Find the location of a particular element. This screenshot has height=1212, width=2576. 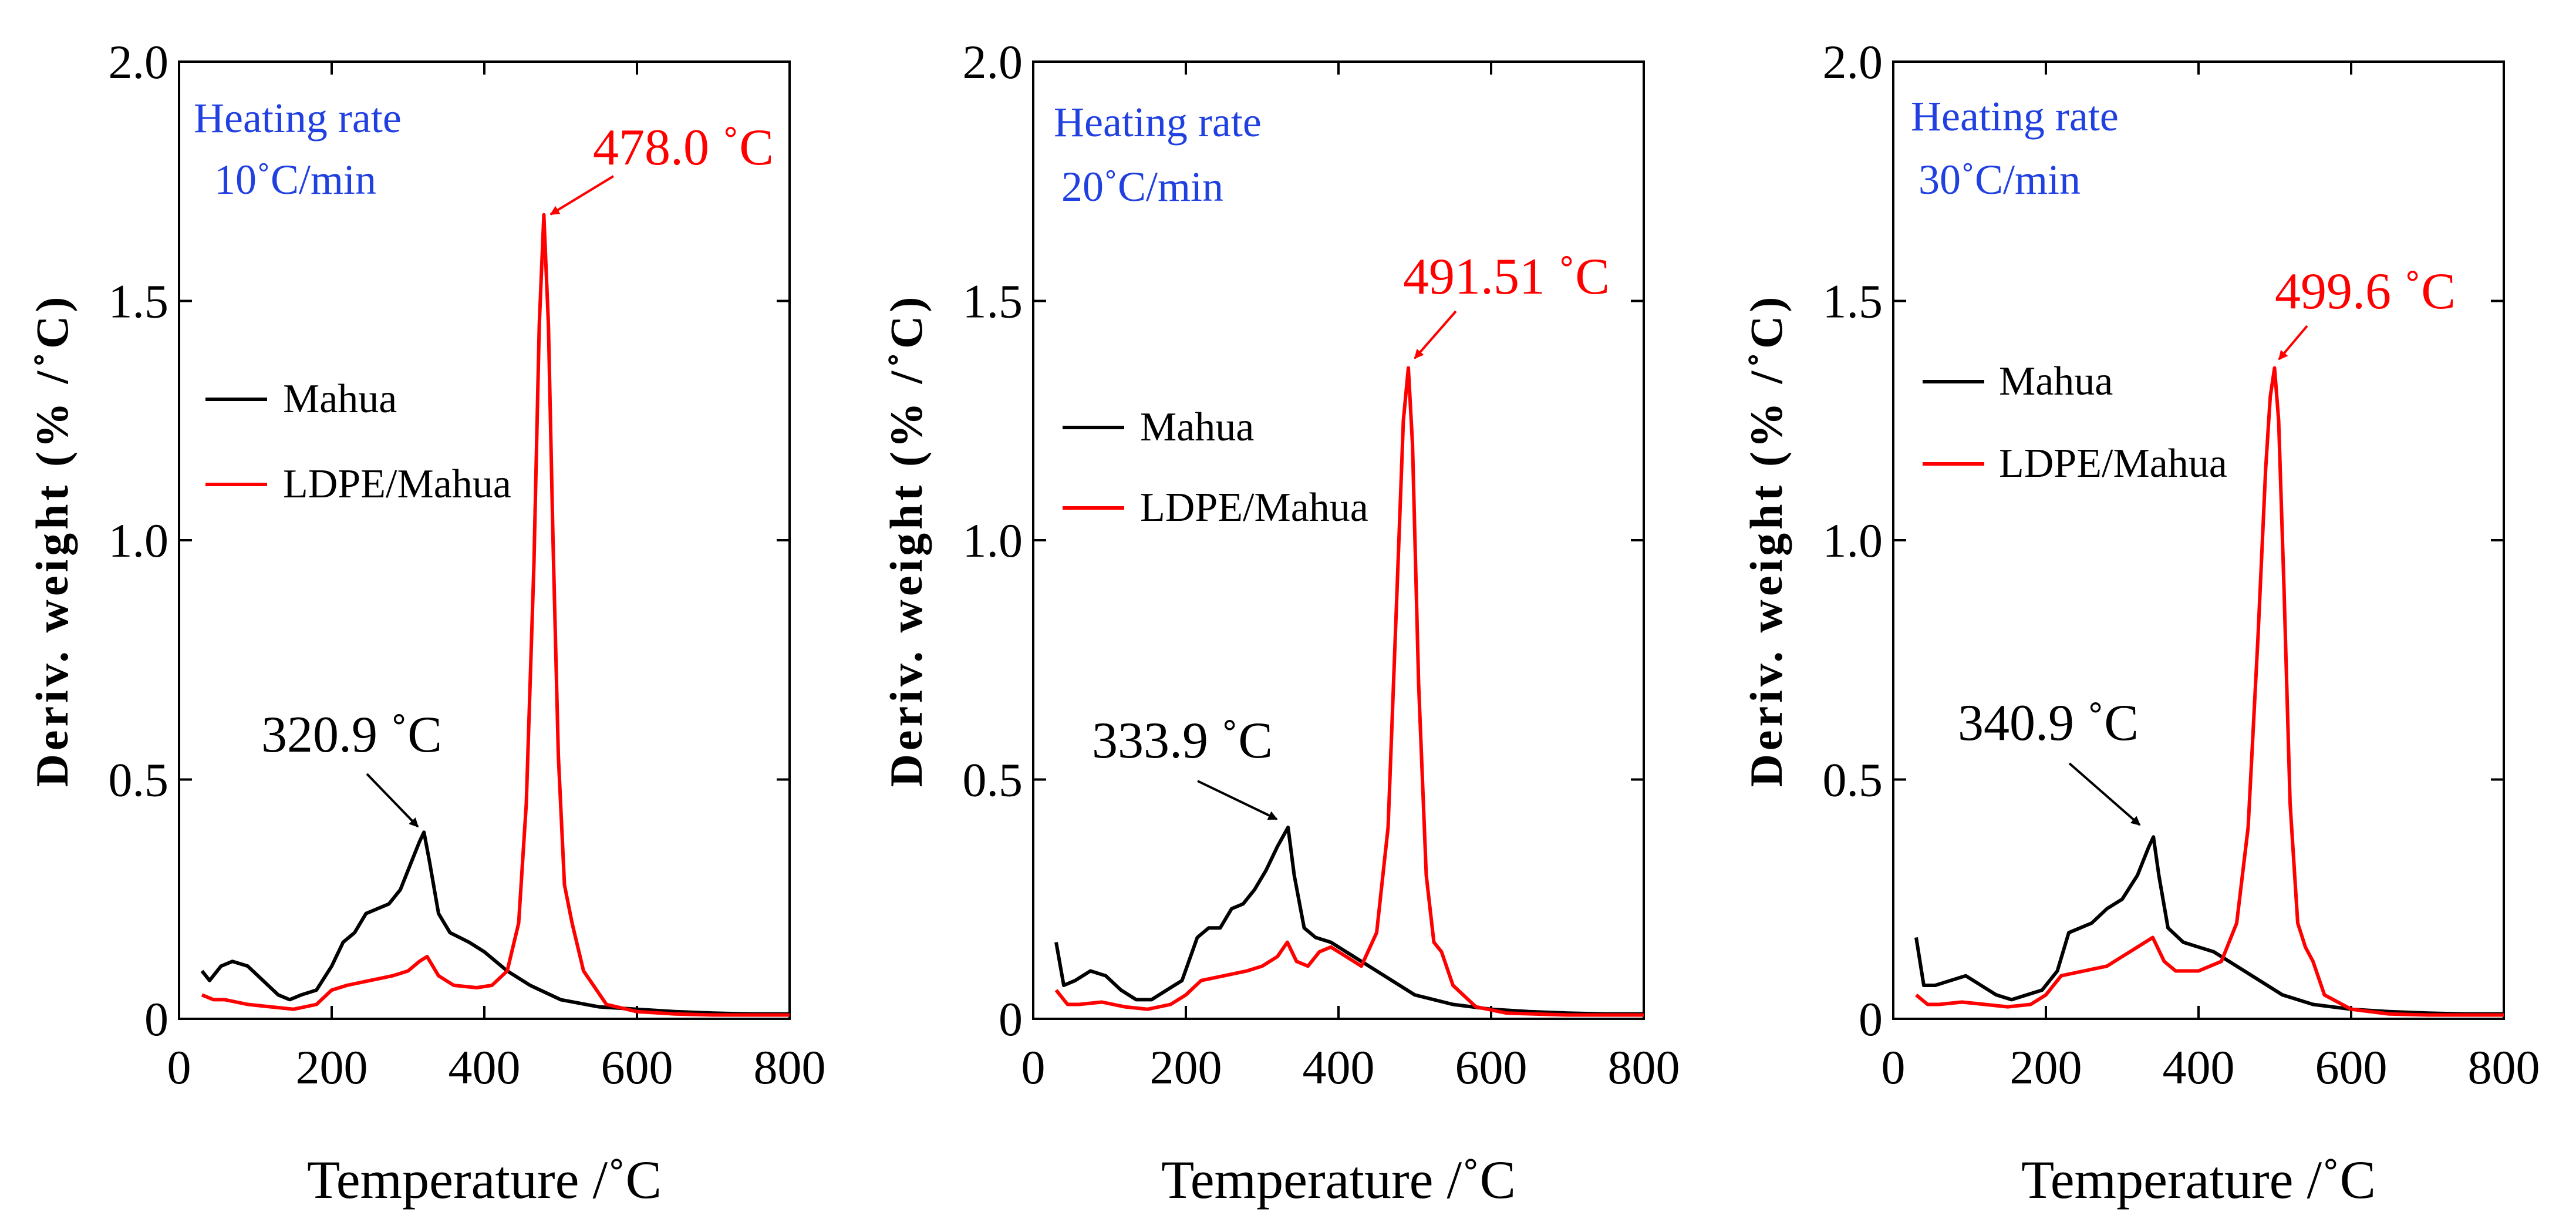

mahua-peak-label: 320.9 ˚C is located at coordinates (351, 735).